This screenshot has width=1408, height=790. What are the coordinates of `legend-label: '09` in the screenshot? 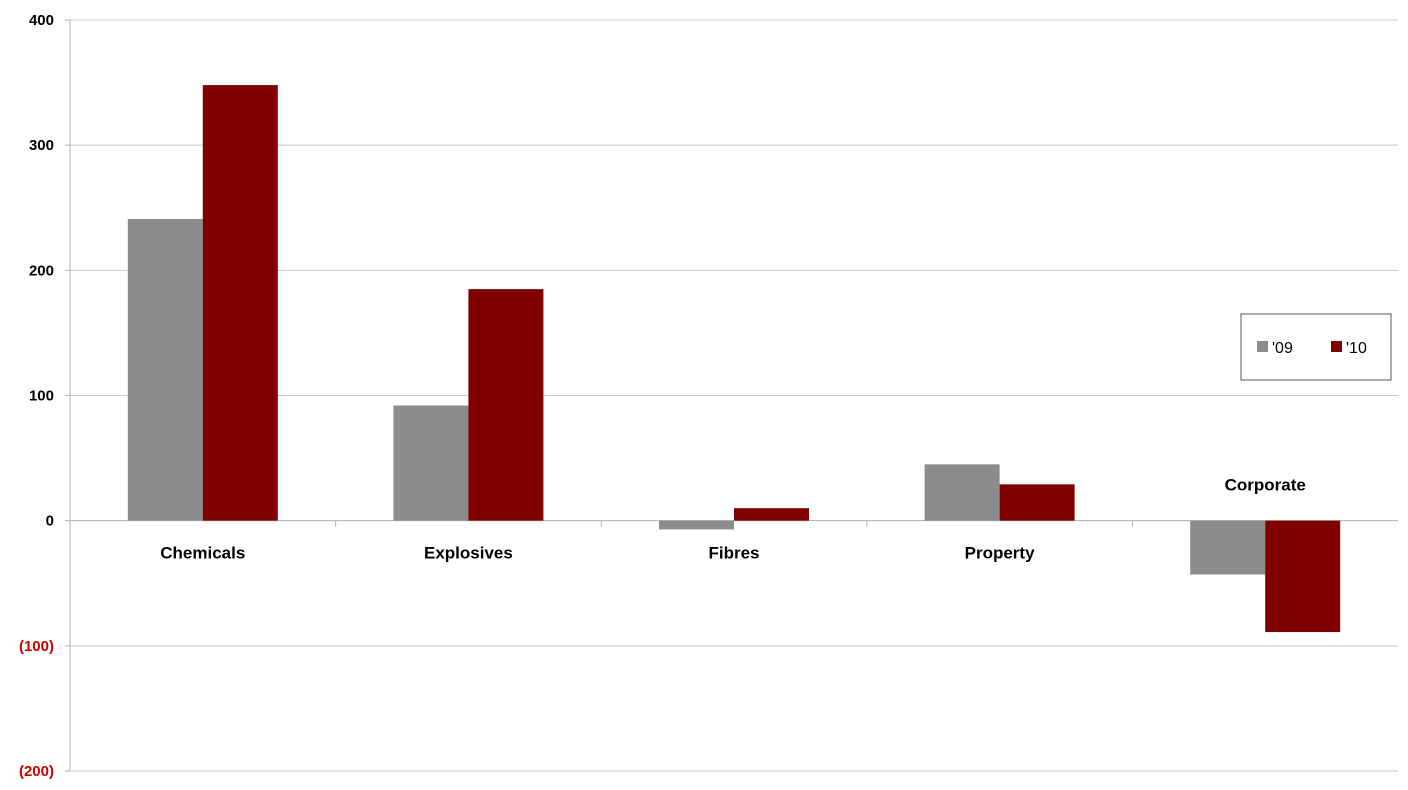 It's located at (1282, 348).